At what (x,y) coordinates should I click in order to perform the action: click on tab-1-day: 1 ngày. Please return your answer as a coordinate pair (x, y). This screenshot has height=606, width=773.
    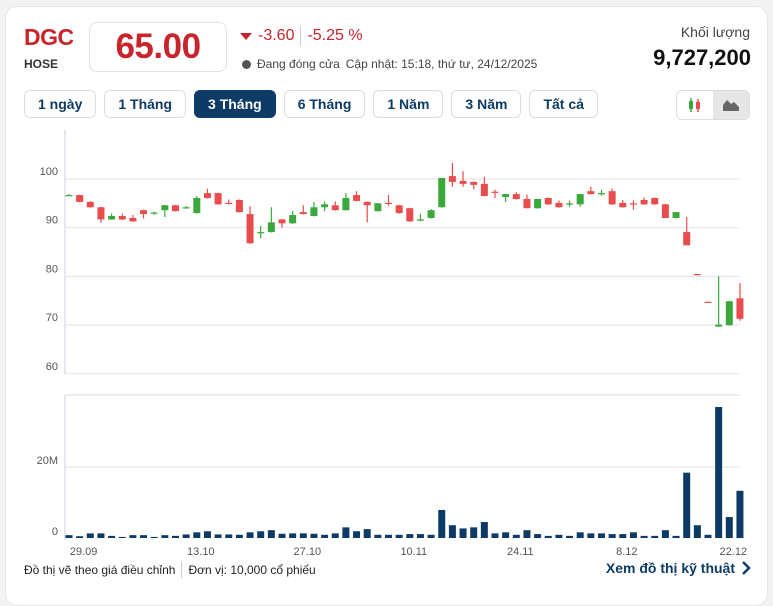
    Looking at the image, I should click on (60, 104).